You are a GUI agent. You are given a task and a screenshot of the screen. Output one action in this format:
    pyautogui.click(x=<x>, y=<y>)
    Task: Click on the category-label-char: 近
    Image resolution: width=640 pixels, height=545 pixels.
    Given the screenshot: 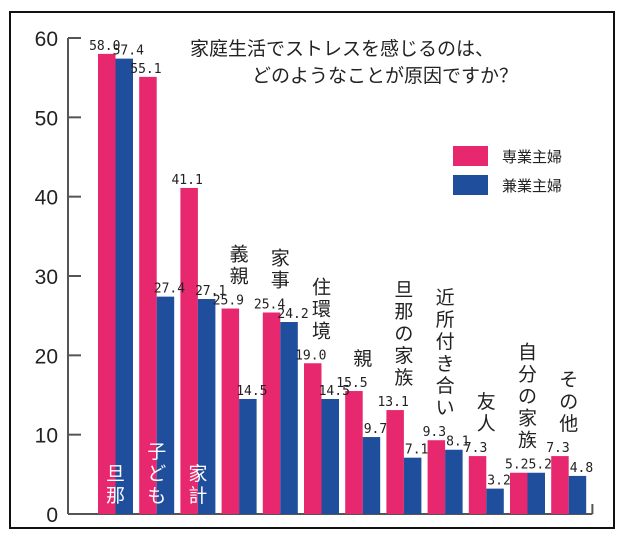 What is the action you would take?
    pyautogui.click(x=445, y=298)
    